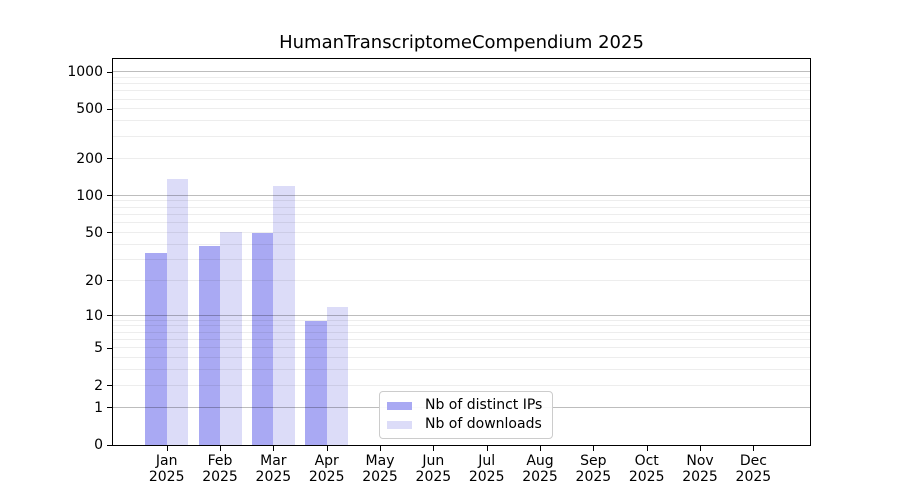  I want to click on legend: Nb of distinct IPs Nb of downloads, so click(466, 415).